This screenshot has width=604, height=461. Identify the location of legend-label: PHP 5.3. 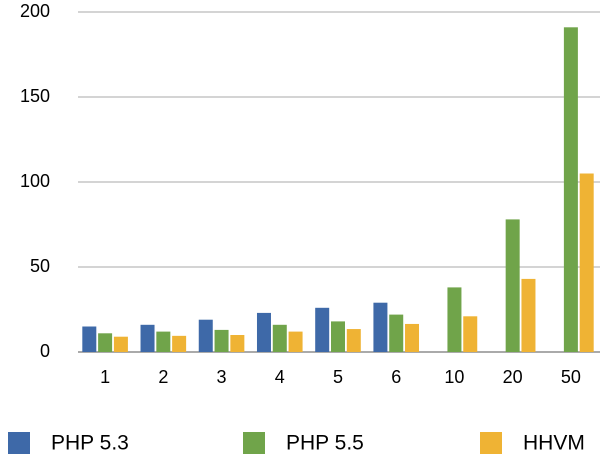
(90, 443).